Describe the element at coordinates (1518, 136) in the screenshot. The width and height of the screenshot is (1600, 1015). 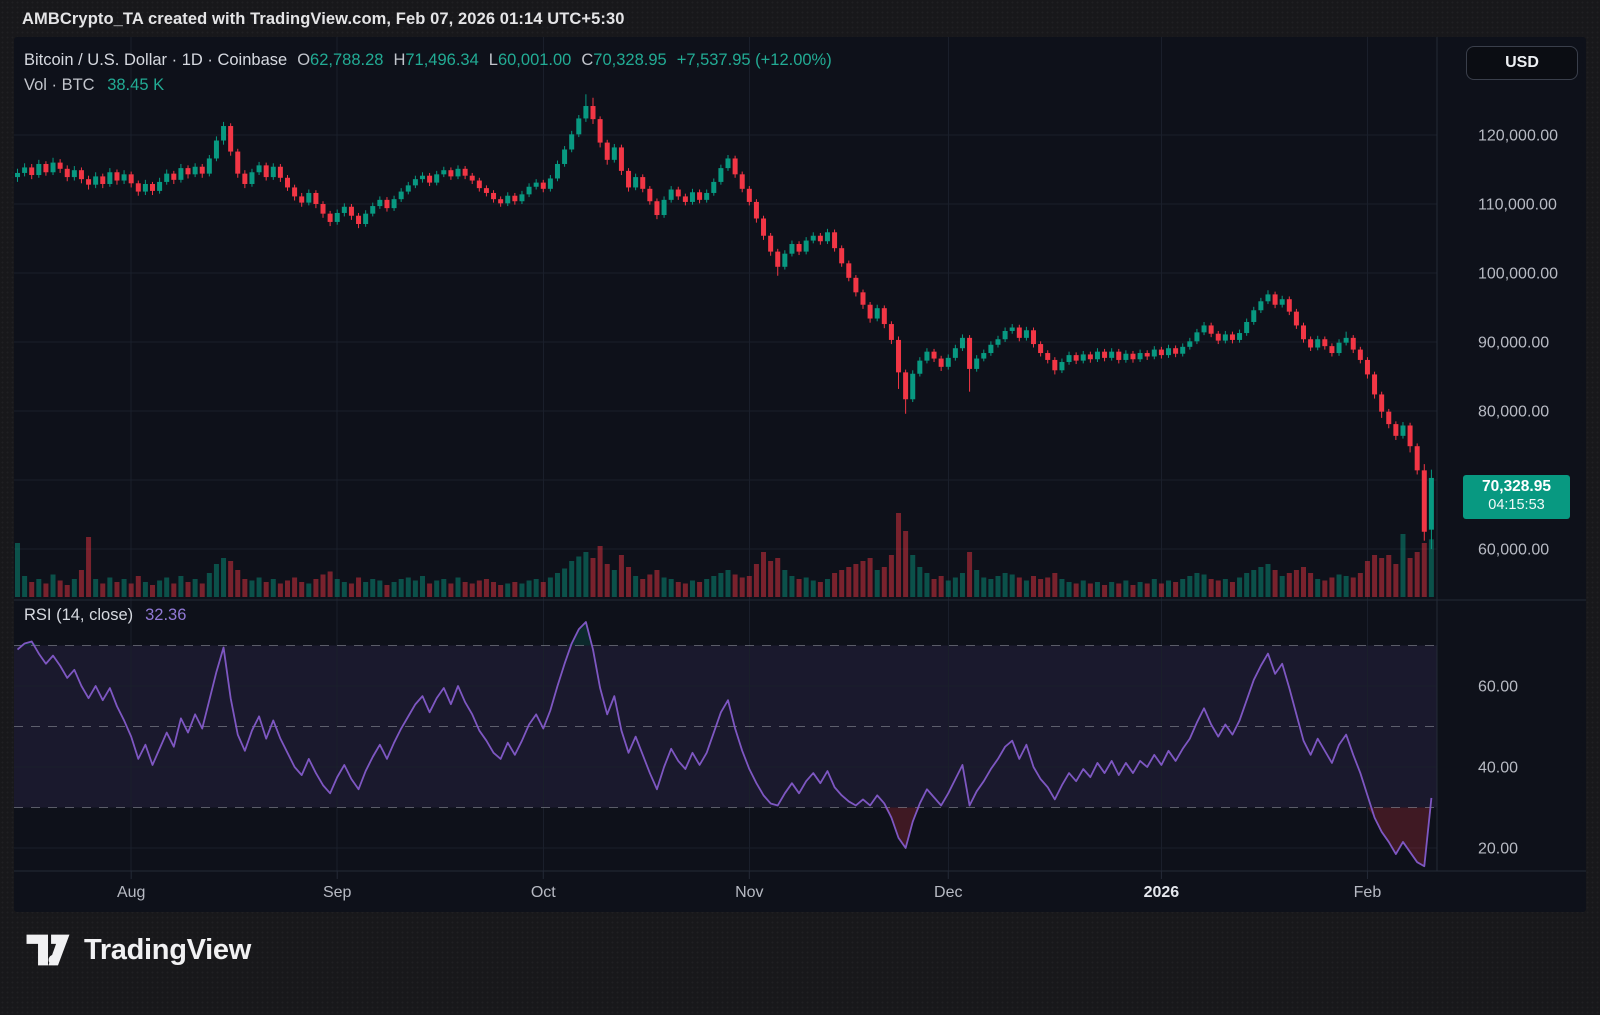
I see `price-axis-label: 120,000.00` at that location.